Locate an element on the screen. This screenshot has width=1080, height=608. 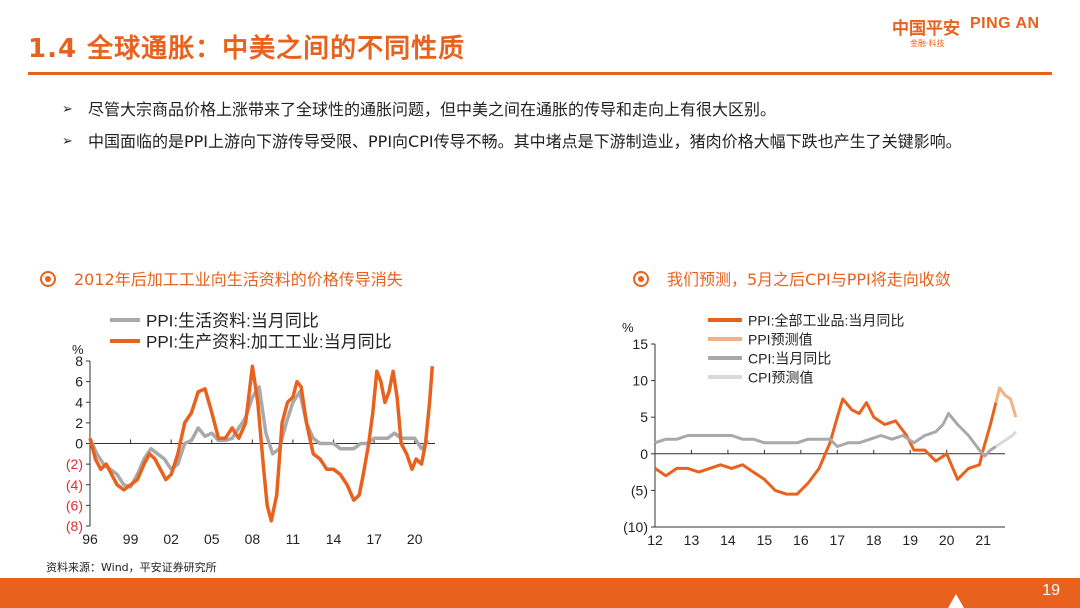
x-tick-label: 96 is located at coordinates (90, 539).